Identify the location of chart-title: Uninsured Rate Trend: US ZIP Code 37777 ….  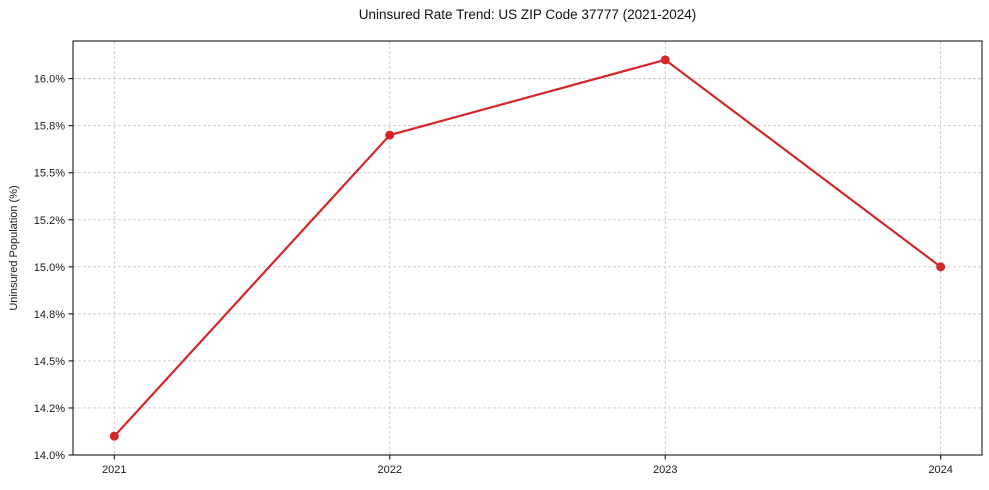
(527, 14).